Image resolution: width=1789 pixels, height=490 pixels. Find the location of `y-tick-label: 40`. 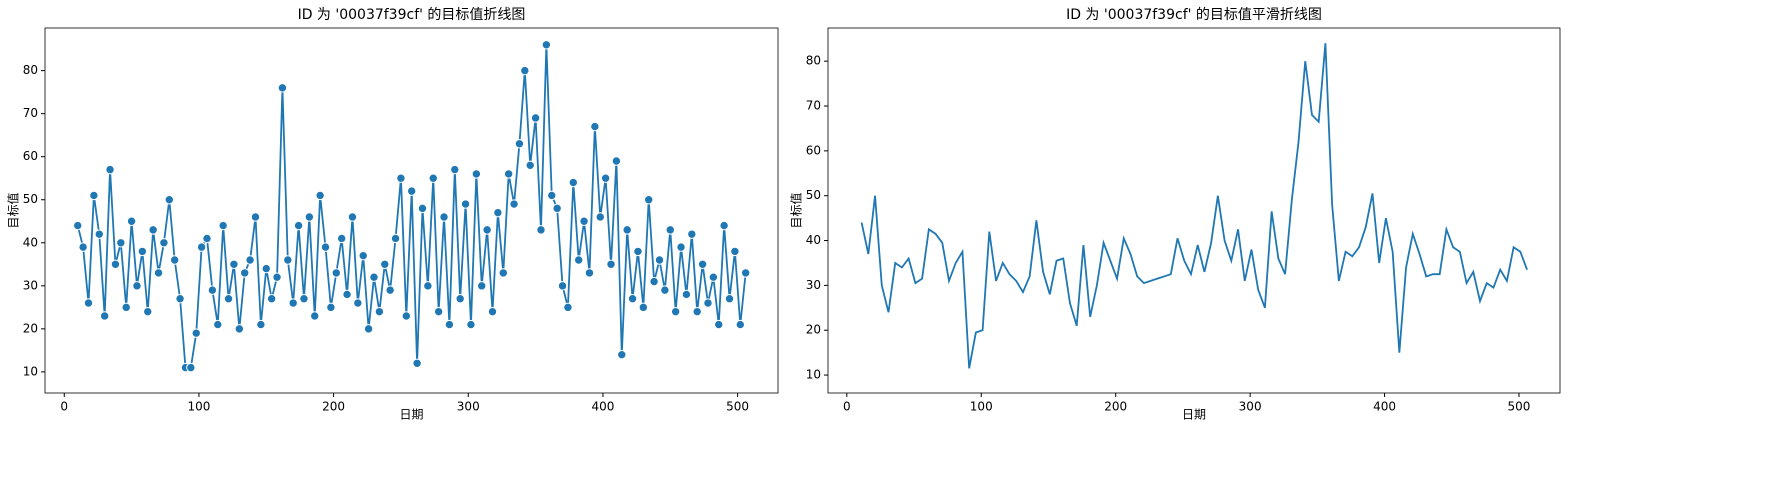

y-tick-label: 40 is located at coordinates (30, 242).